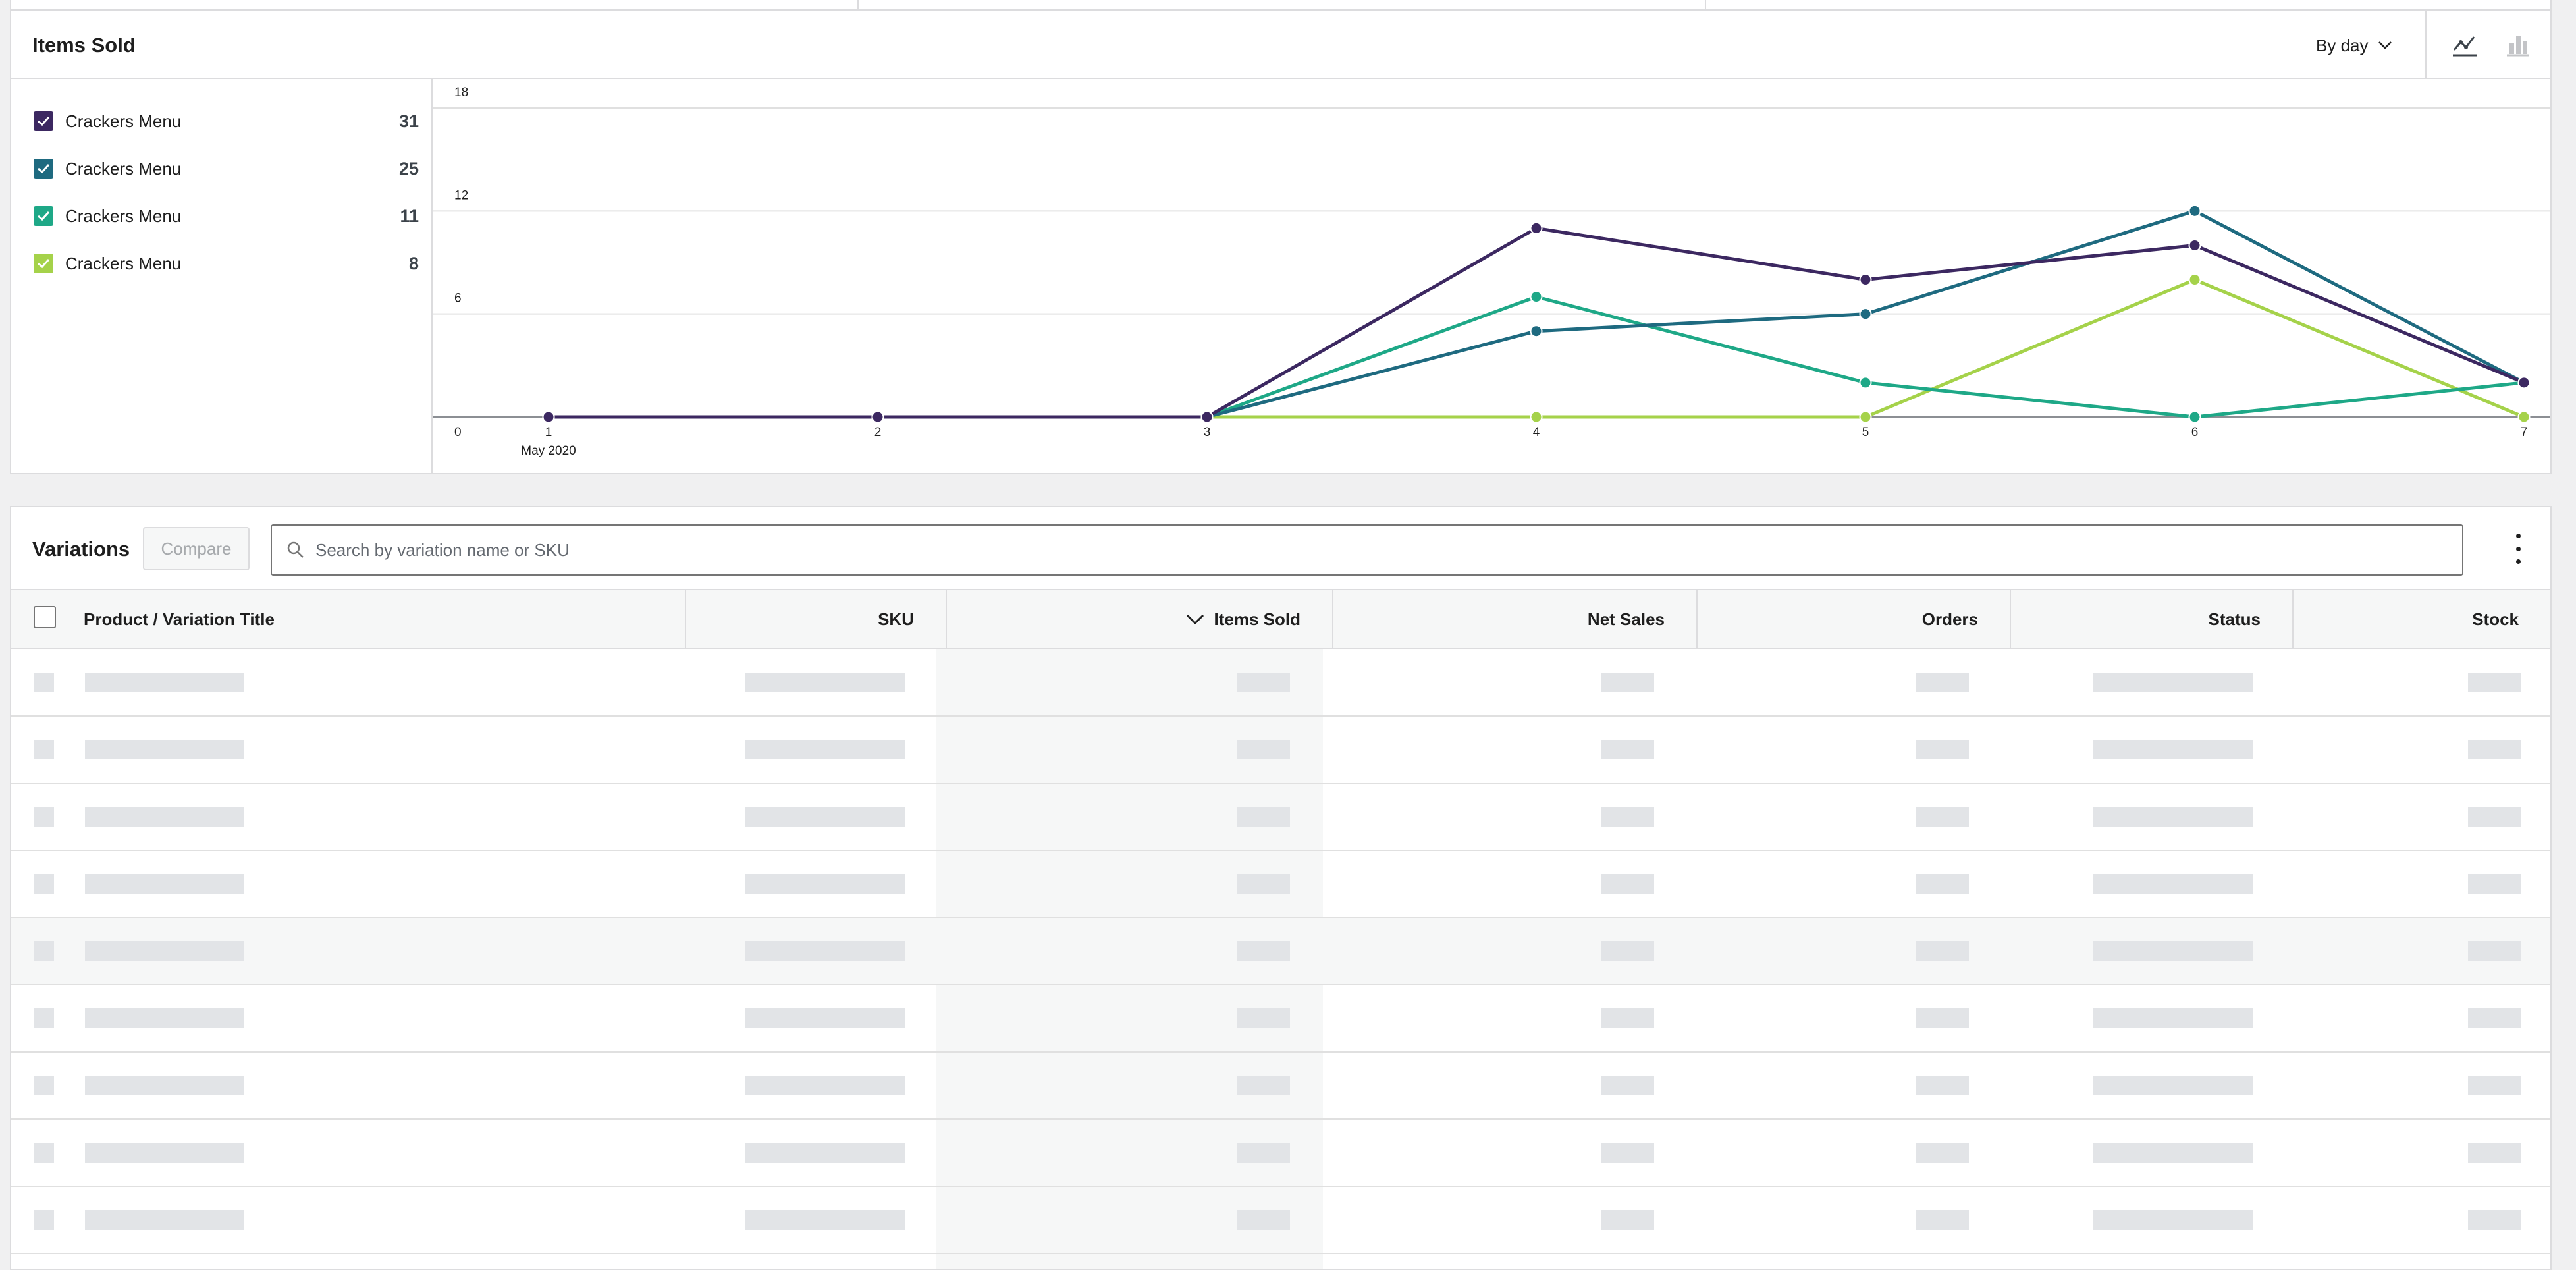  What do you see at coordinates (1536, 432) in the screenshot?
I see `x-tick-label: 4` at bounding box center [1536, 432].